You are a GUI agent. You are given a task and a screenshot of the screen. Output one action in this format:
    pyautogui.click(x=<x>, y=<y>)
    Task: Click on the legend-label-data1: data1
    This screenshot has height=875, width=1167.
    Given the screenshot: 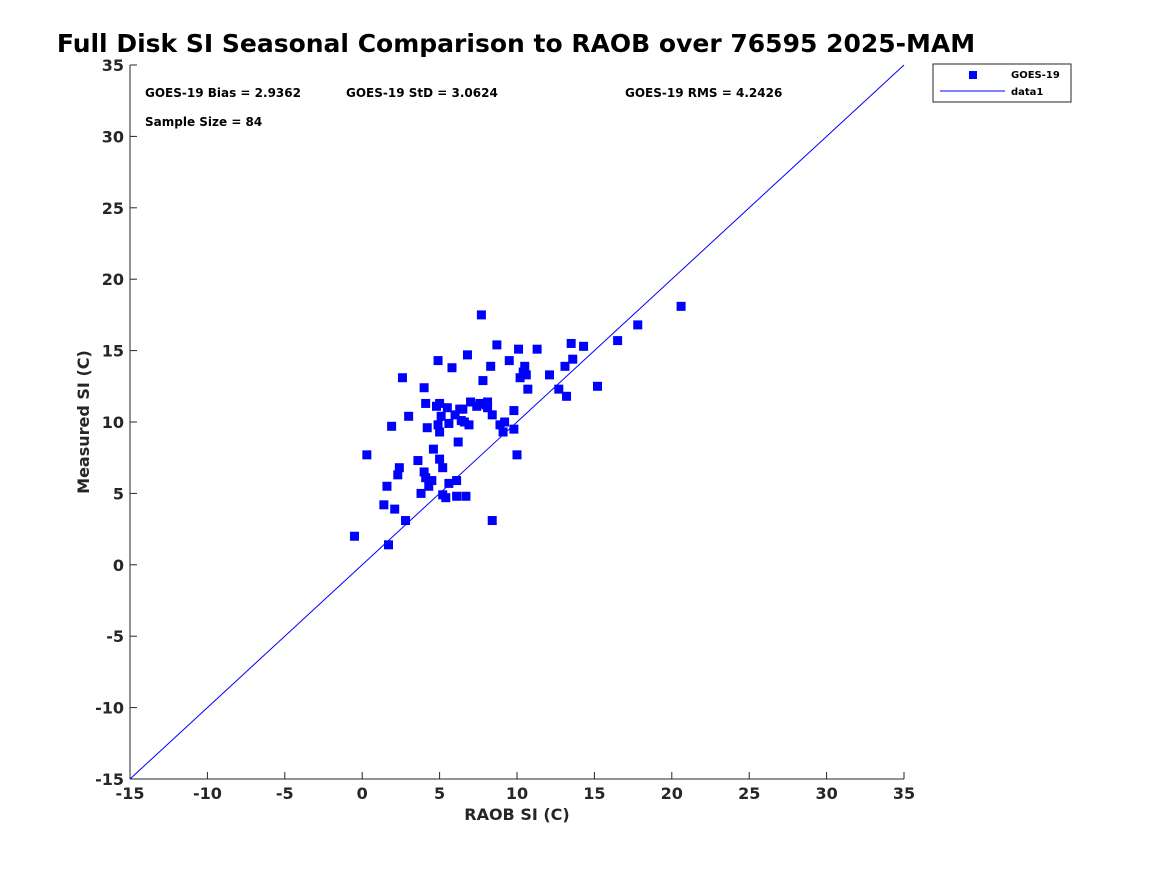 What is the action you would take?
    pyautogui.click(x=1027, y=92)
    